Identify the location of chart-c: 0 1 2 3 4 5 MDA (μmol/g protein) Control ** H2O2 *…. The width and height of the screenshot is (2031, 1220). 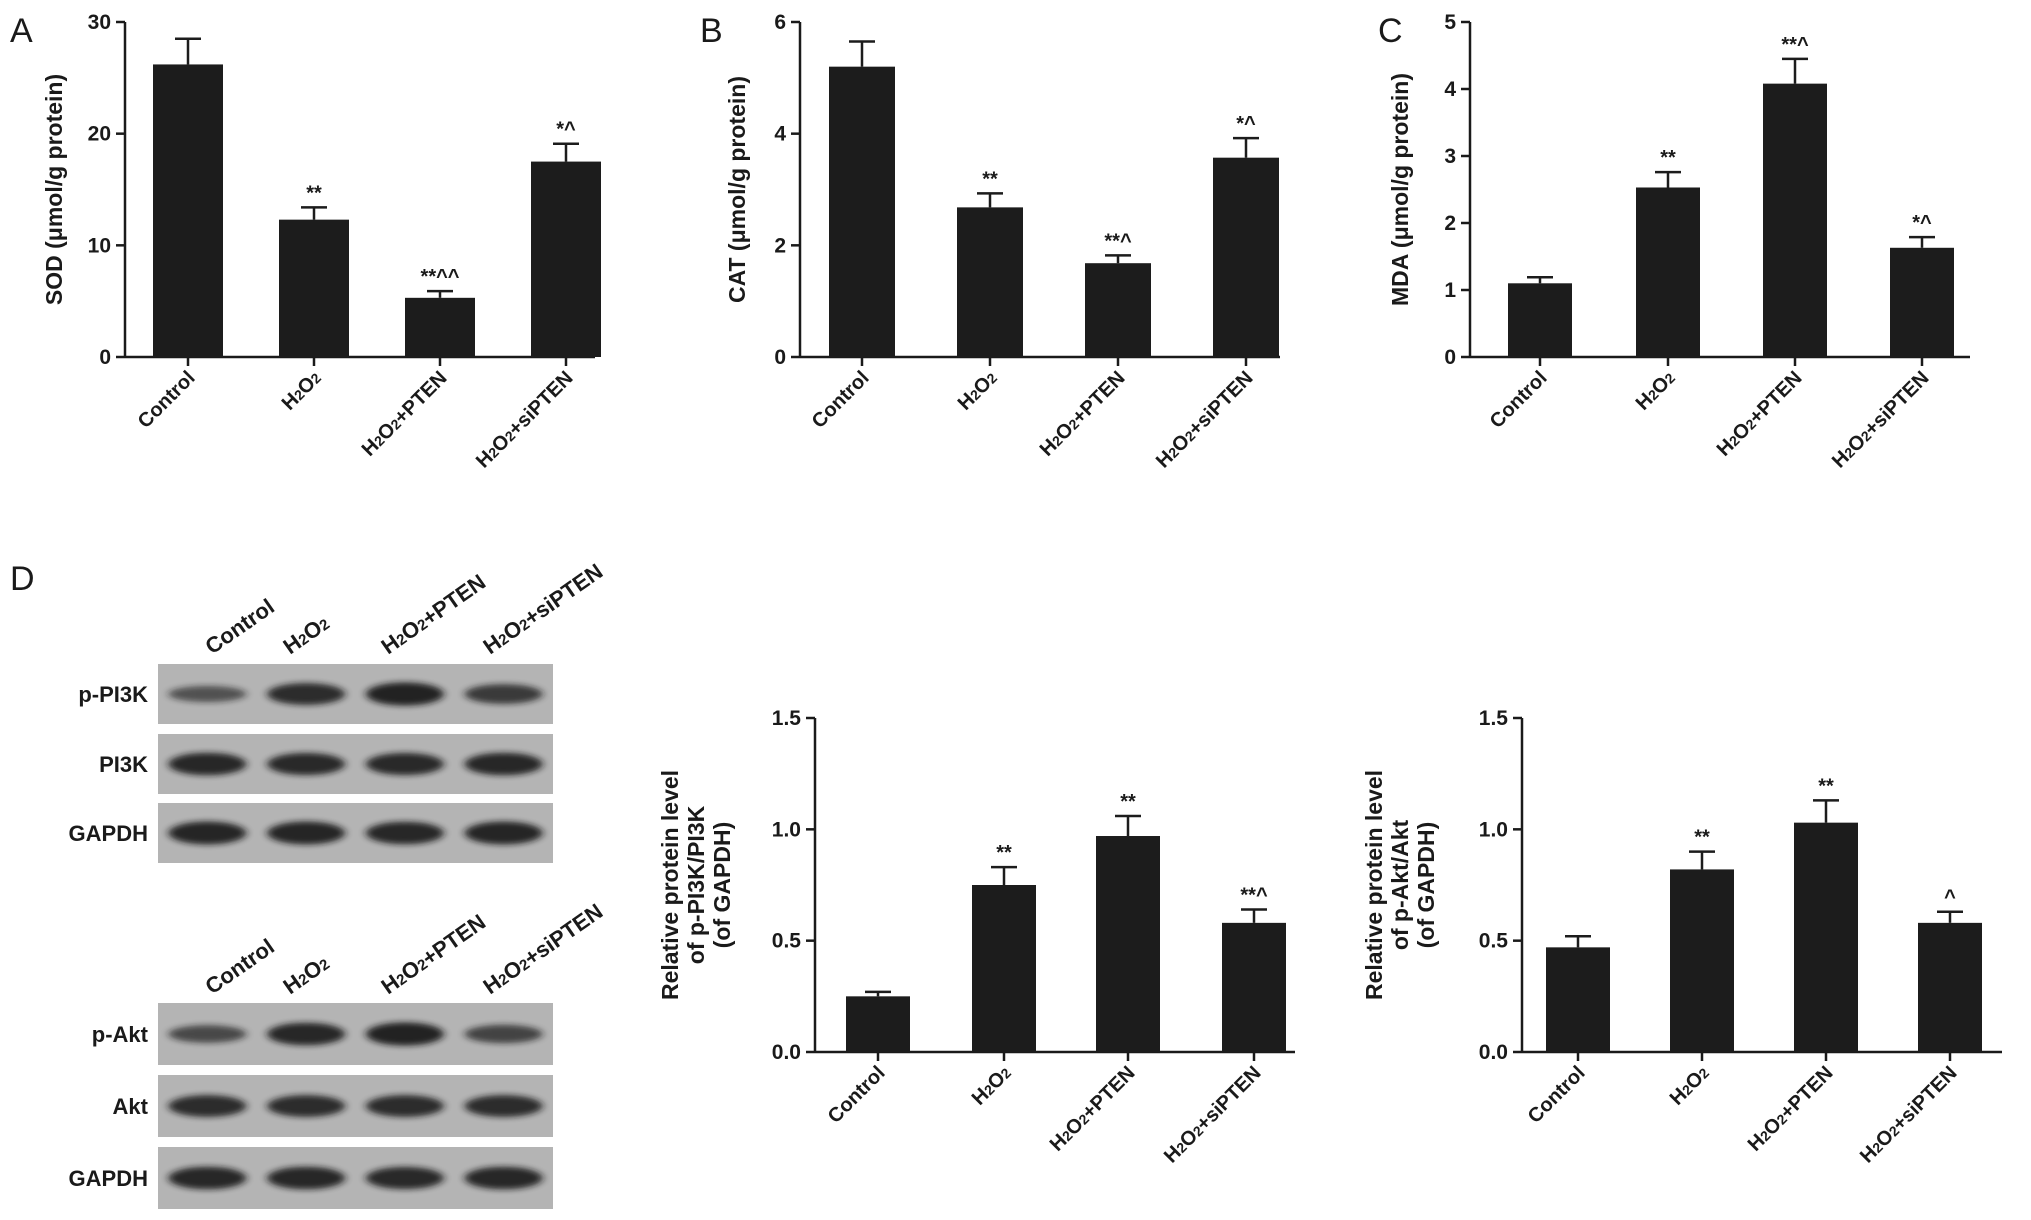
(1678, 242).